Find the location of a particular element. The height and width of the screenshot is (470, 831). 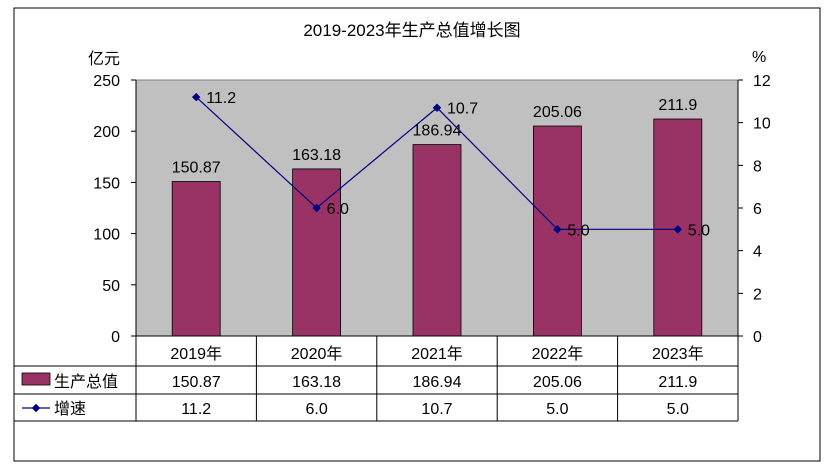

right-tick-label: 4 is located at coordinates (757, 252).